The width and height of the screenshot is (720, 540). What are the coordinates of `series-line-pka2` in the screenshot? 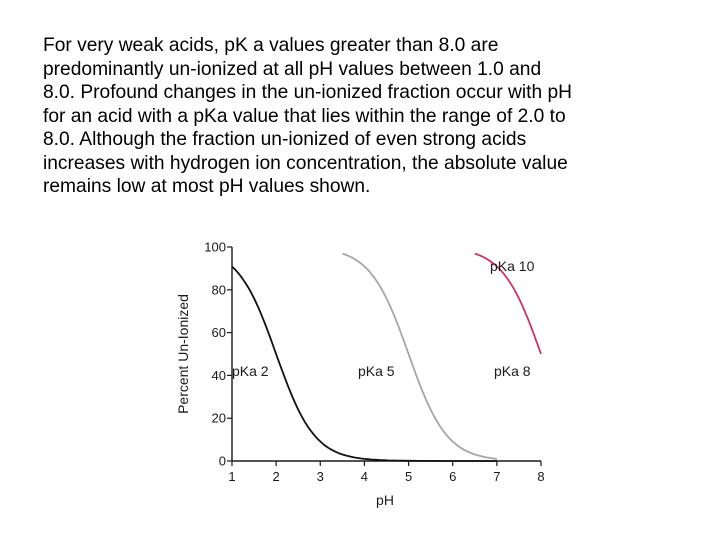 It's located at (364, 363).